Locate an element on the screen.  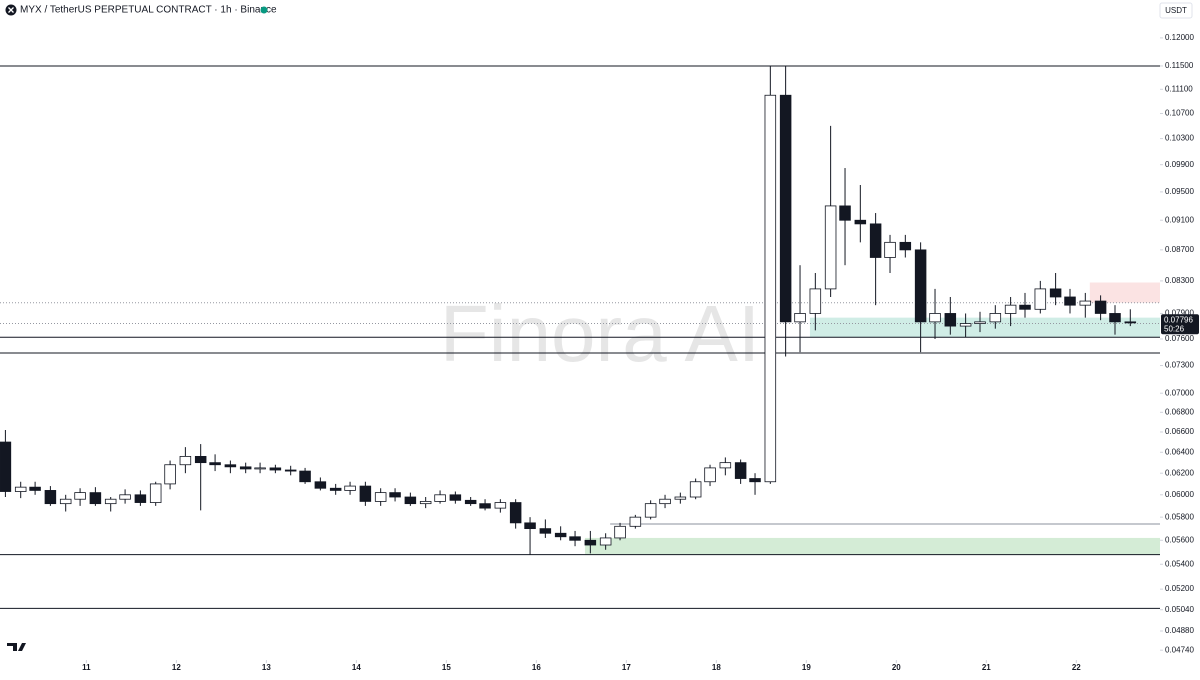
y-tick-label: 0.05200 is located at coordinates (1179, 588).